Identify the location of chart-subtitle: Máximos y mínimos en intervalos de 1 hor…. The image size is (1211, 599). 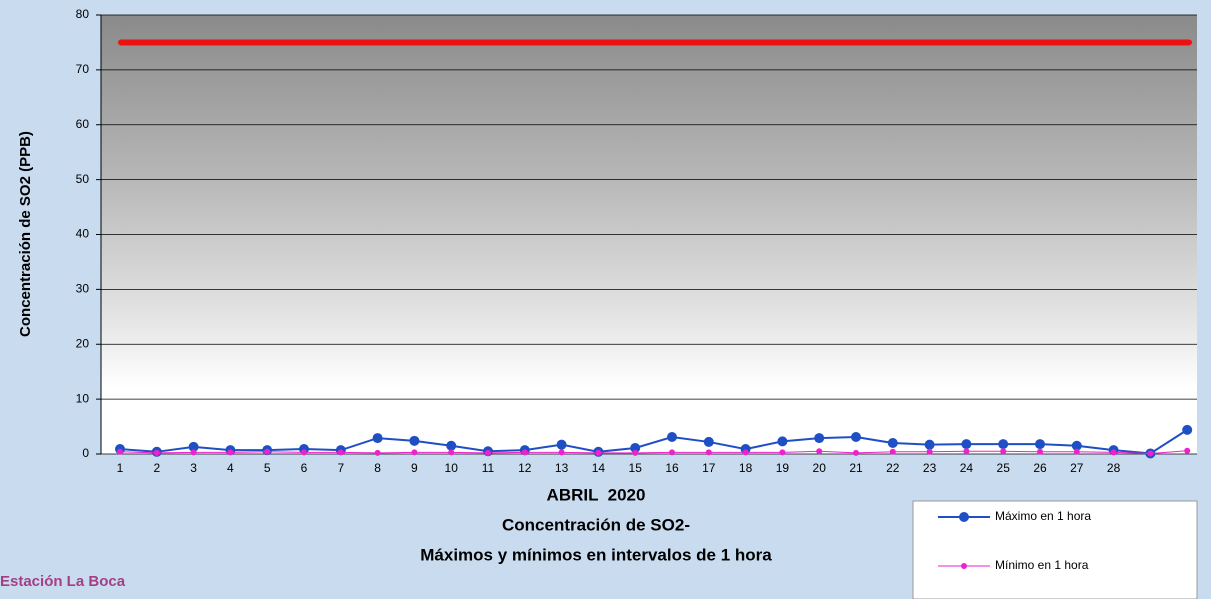
(596, 554).